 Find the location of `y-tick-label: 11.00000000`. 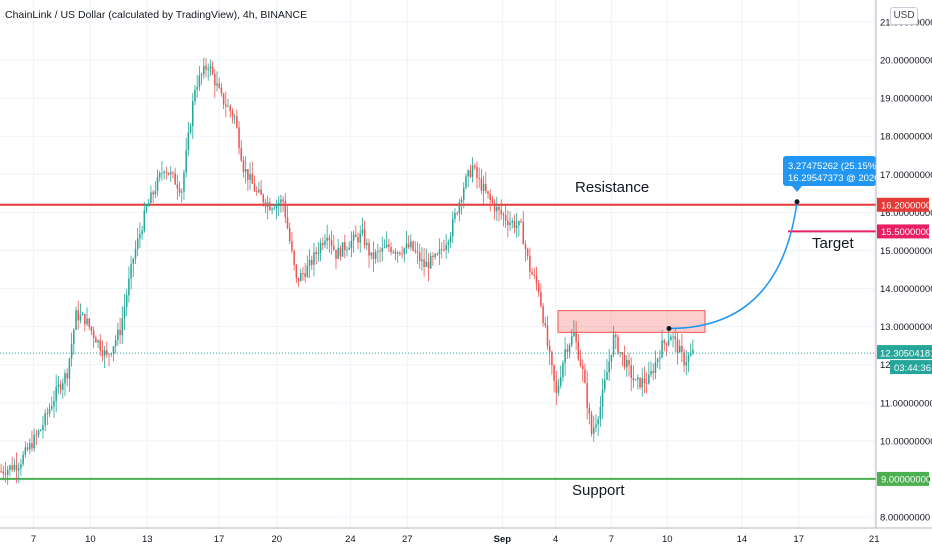

y-tick-label: 11.00000000 is located at coordinates (906, 403).